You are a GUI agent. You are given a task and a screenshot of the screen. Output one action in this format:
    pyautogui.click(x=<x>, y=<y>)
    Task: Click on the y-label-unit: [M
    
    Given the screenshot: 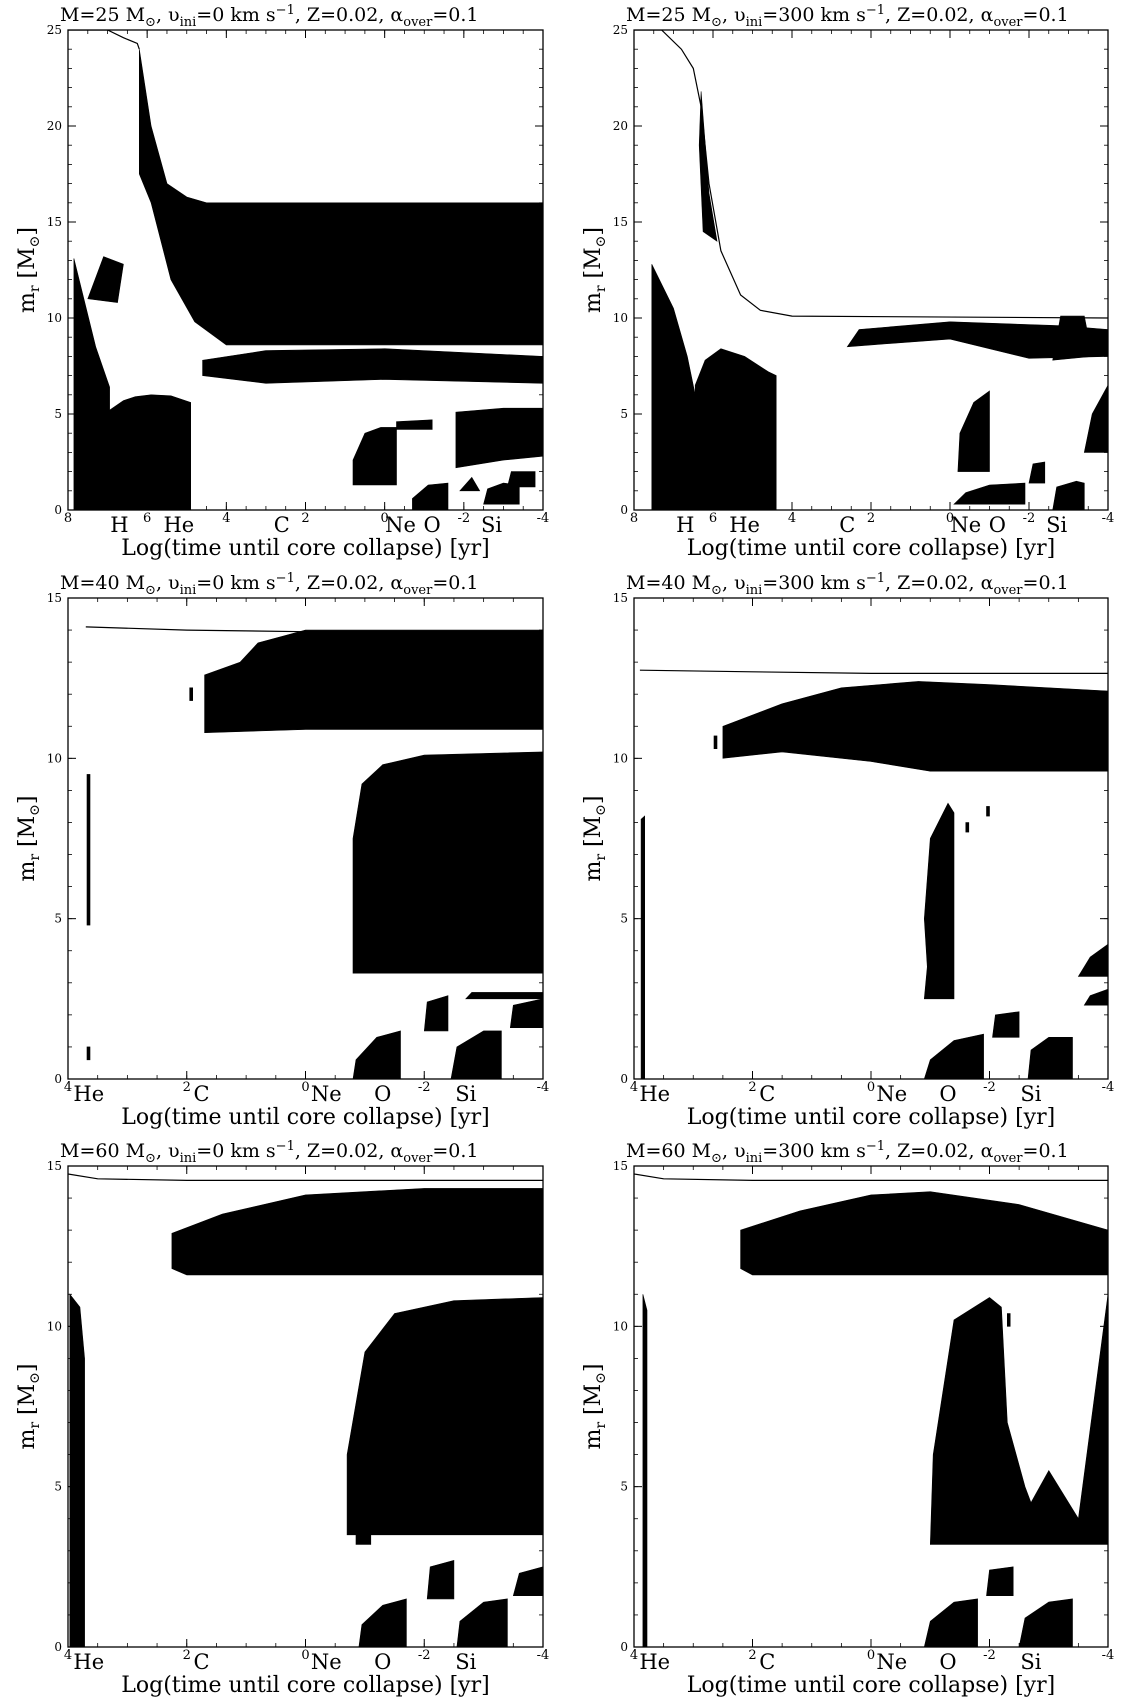 What is the action you would take?
    pyautogui.click(x=27, y=266)
    